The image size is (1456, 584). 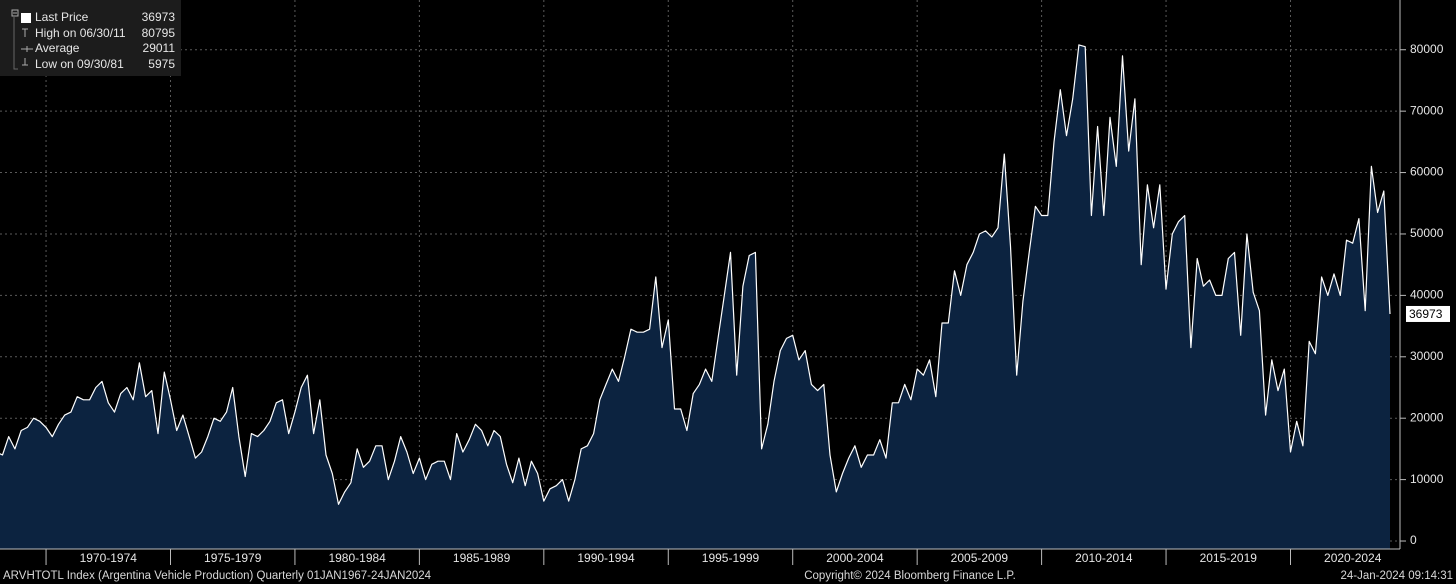 What do you see at coordinates (731, 558) in the screenshot?
I see `x-tick-label: 1995-1999` at bounding box center [731, 558].